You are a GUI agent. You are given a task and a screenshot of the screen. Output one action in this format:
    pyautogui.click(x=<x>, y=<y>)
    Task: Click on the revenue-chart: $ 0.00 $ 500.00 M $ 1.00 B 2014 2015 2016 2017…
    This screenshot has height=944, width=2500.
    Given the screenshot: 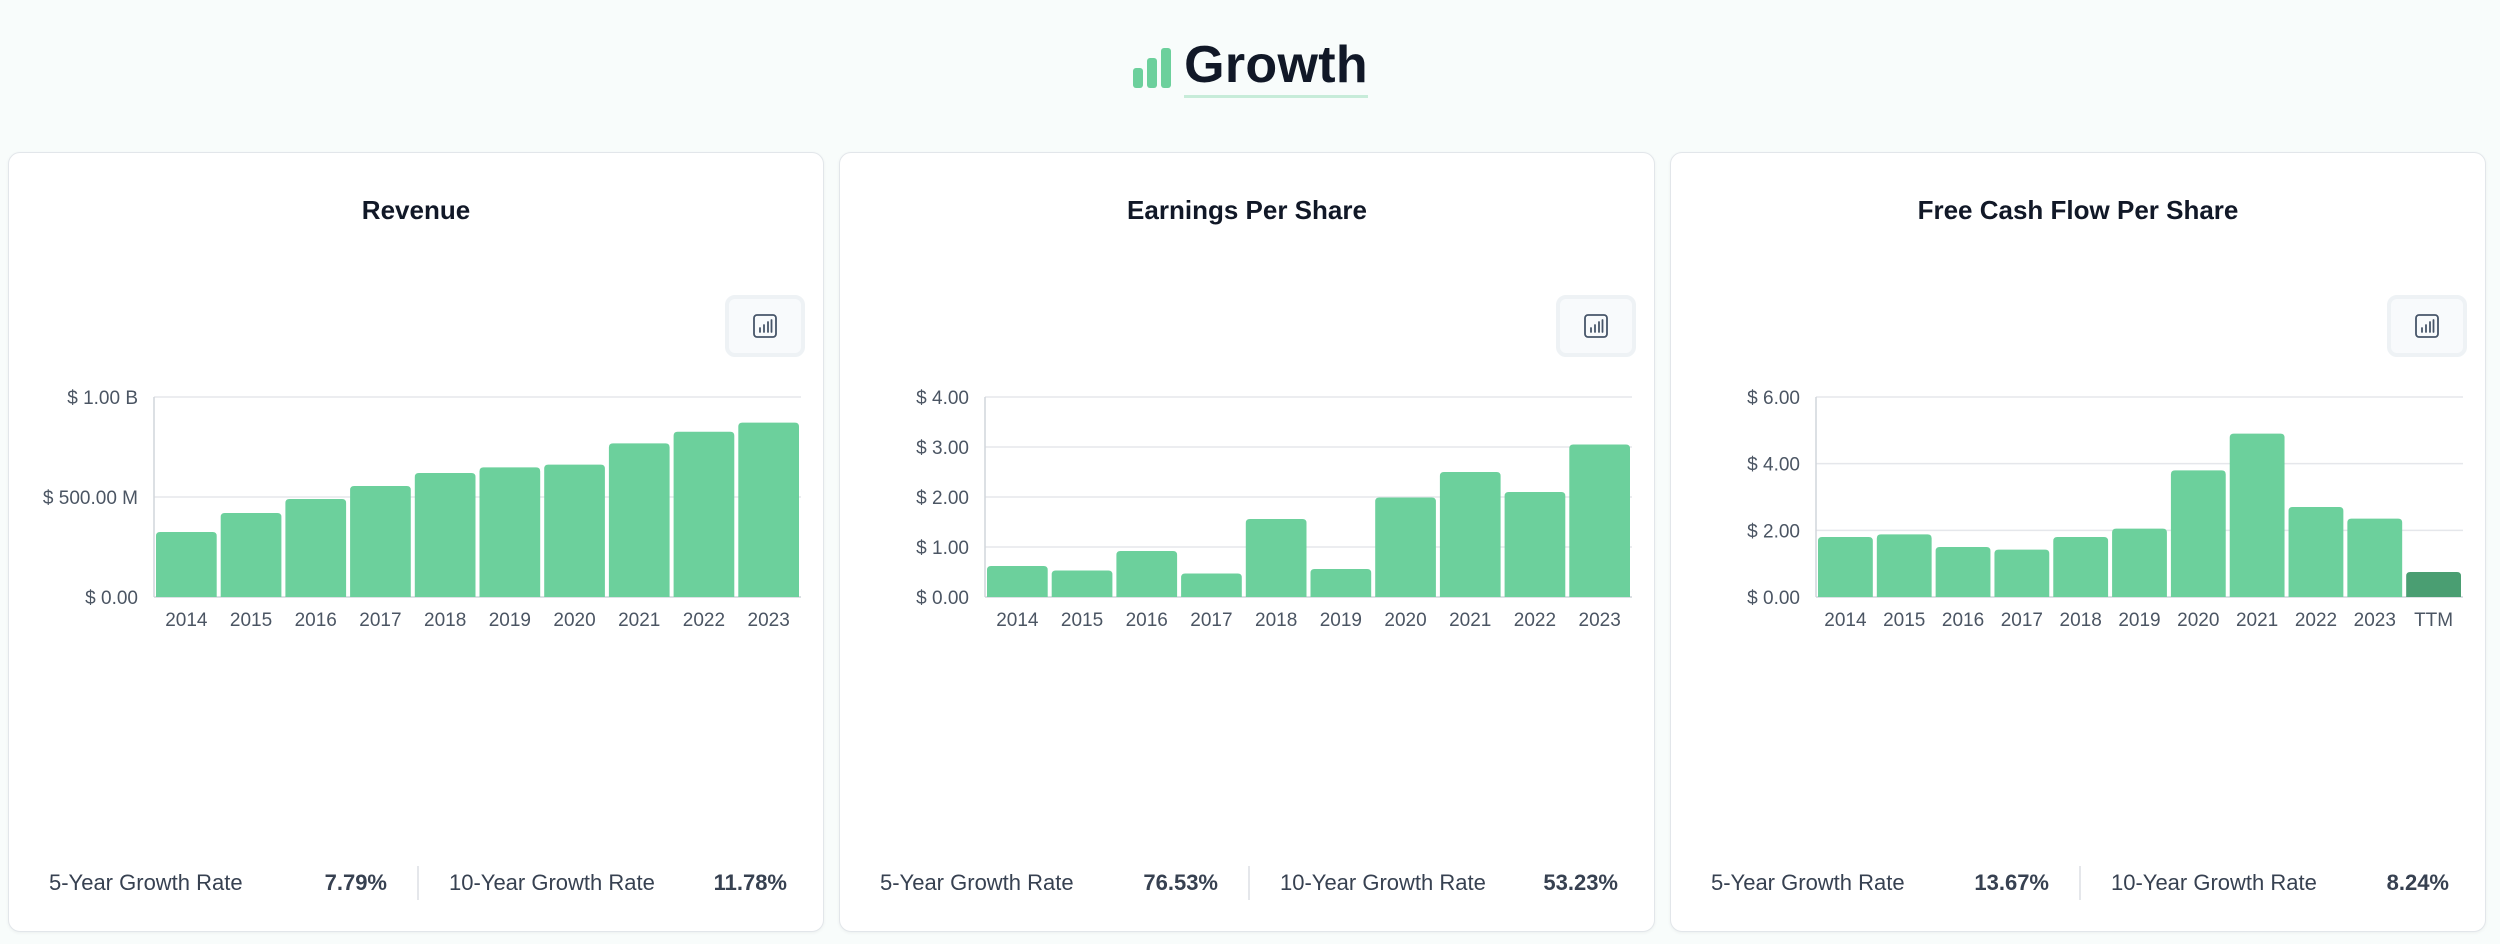 What is the action you would take?
    pyautogui.click(x=422, y=509)
    